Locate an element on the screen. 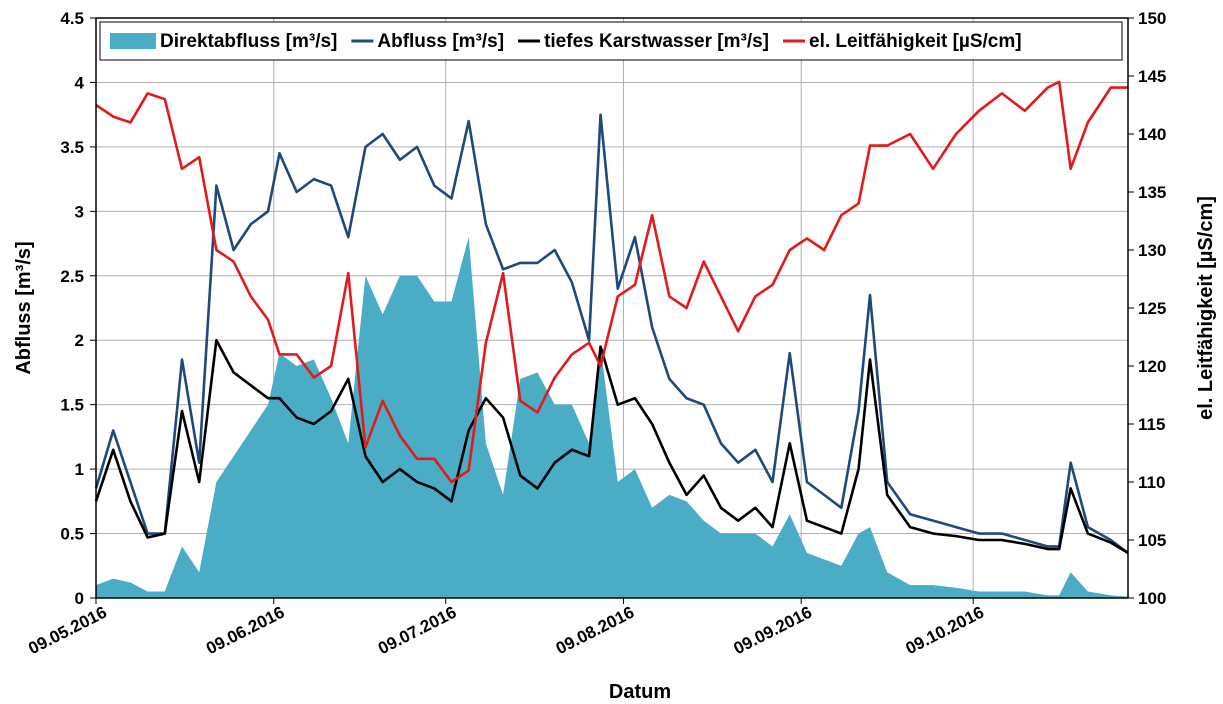  y2-tick-label: 130 is located at coordinates (1152, 250).